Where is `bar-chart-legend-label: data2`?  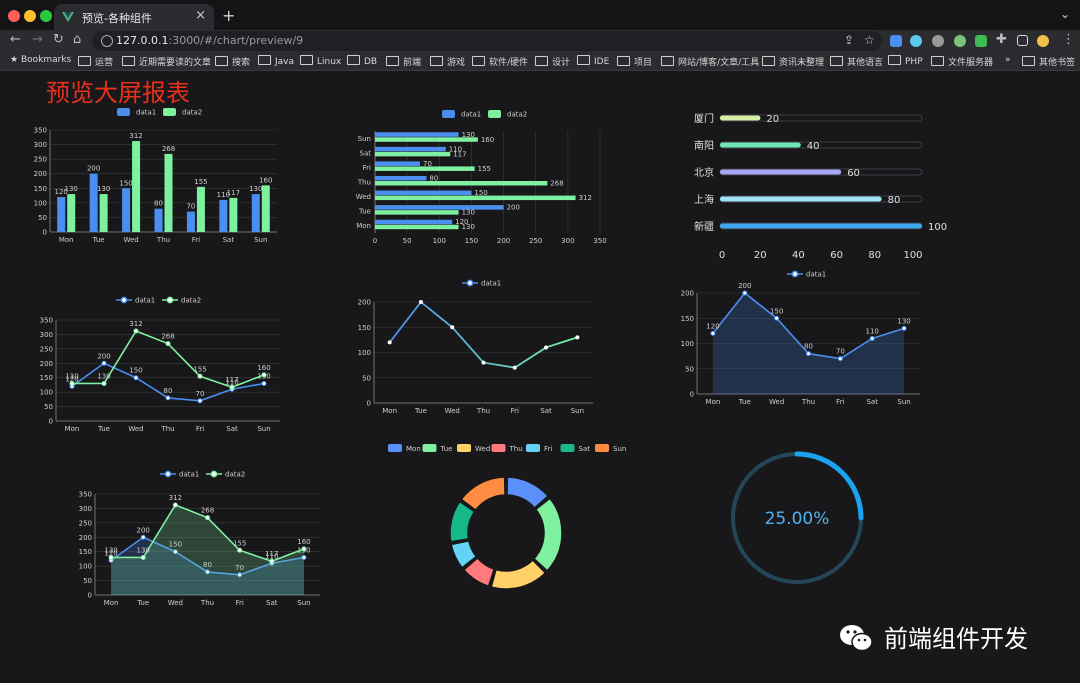
bar-chart-legend-label: data2 is located at coordinates (192, 113).